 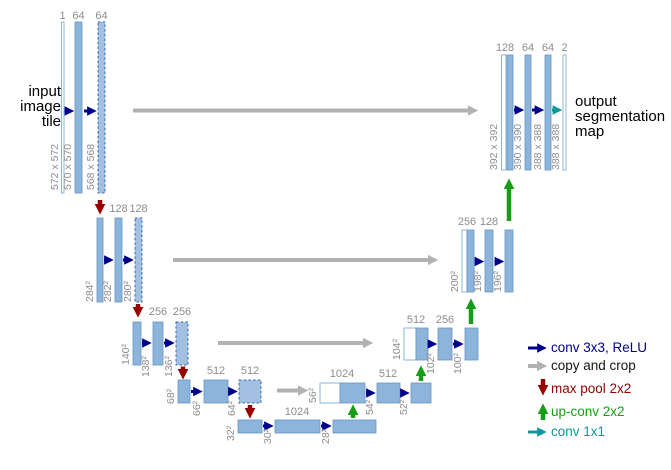 What do you see at coordinates (91, 166) in the screenshot?
I see `feature-size-label: 568 x 568` at bounding box center [91, 166].